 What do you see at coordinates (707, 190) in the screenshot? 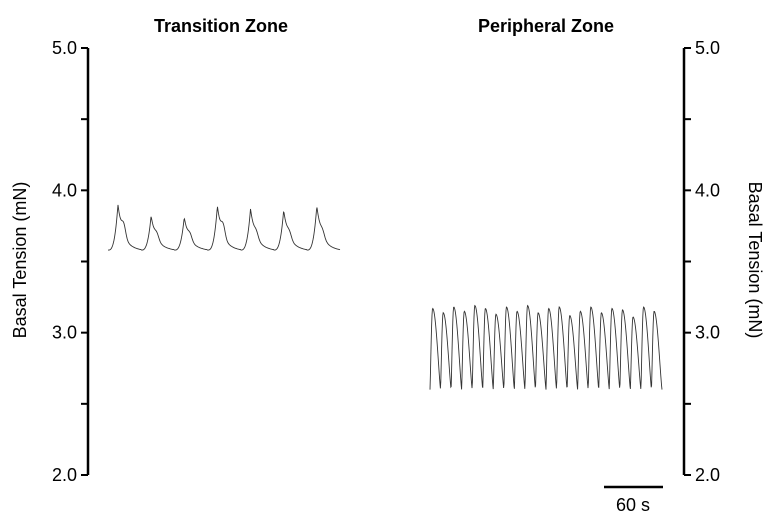
I see `right-y-tick-label: 4.0` at bounding box center [707, 190].